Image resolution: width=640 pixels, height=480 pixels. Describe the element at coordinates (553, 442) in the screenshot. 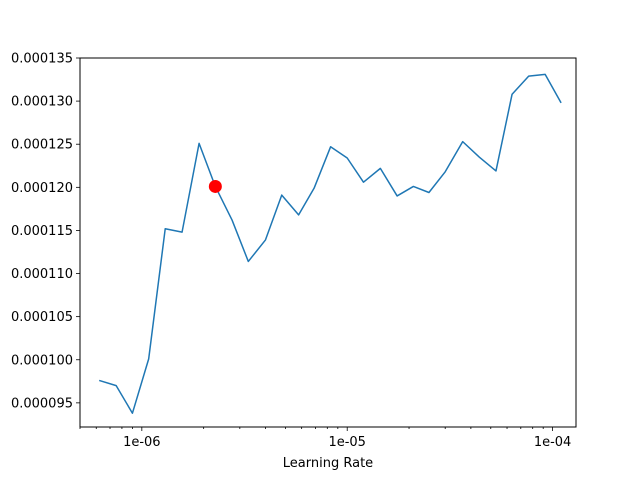

I see `x-tick-label: 1e-04` at that location.